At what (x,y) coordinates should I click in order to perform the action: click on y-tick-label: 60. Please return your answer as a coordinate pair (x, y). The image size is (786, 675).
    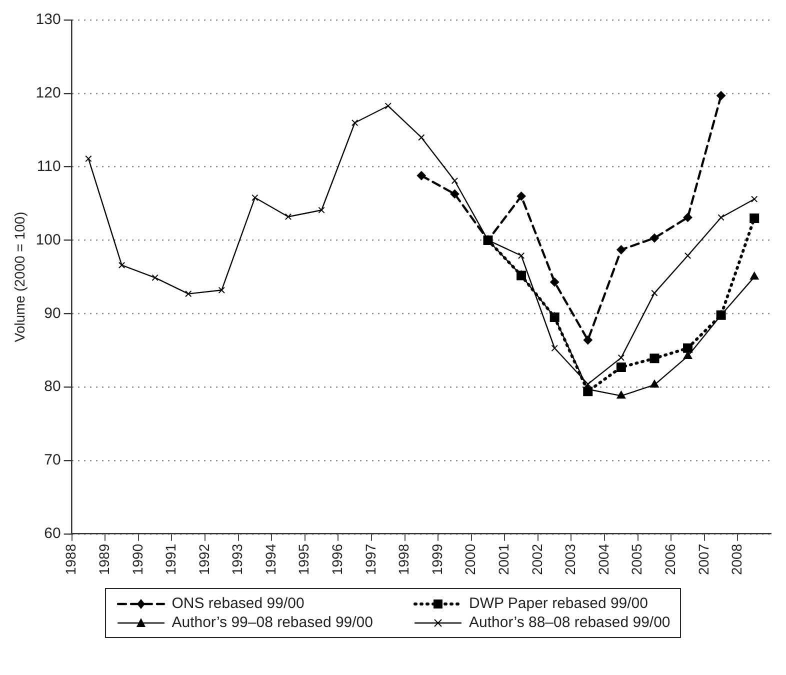
    Looking at the image, I should click on (52, 533).